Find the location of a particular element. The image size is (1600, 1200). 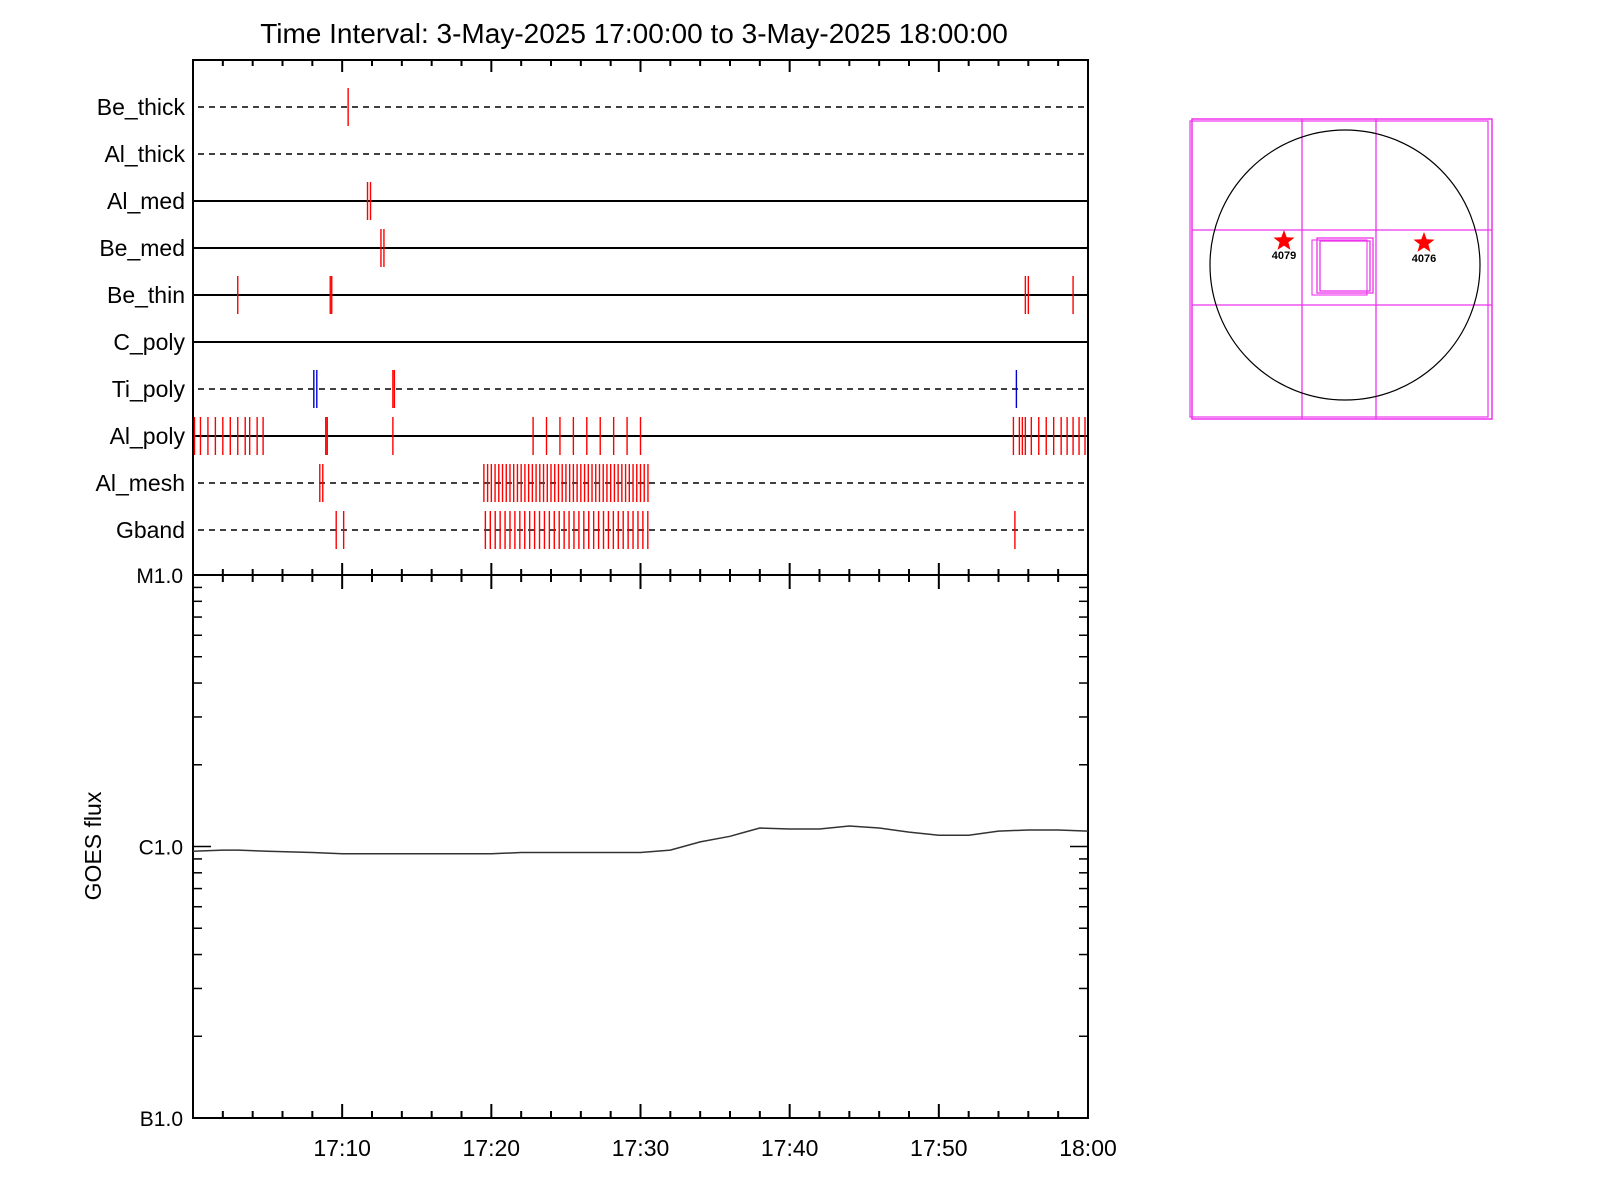

row-label: Be_thick is located at coordinates (141, 107).